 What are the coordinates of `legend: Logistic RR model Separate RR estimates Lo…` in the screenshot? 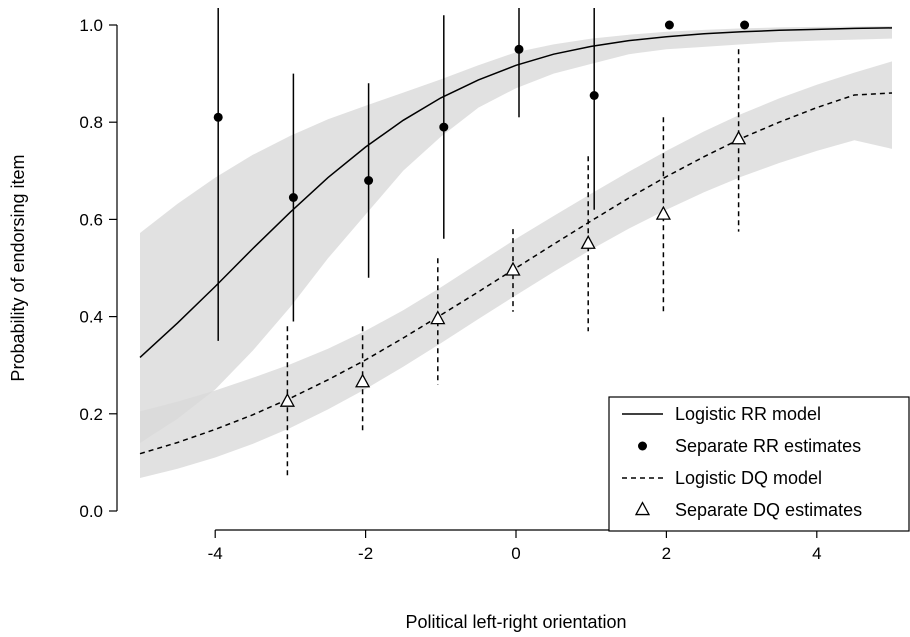 It's located at (759, 464).